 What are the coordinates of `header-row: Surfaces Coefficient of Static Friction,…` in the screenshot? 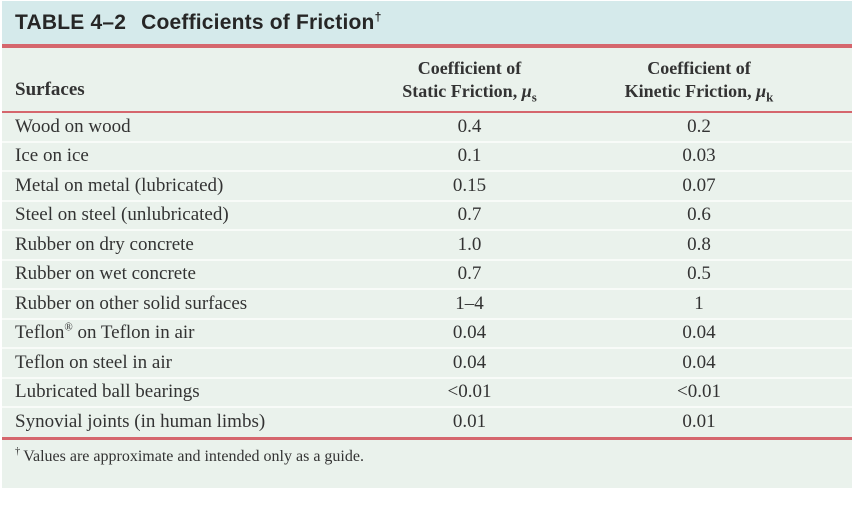 It's located at (427, 80).